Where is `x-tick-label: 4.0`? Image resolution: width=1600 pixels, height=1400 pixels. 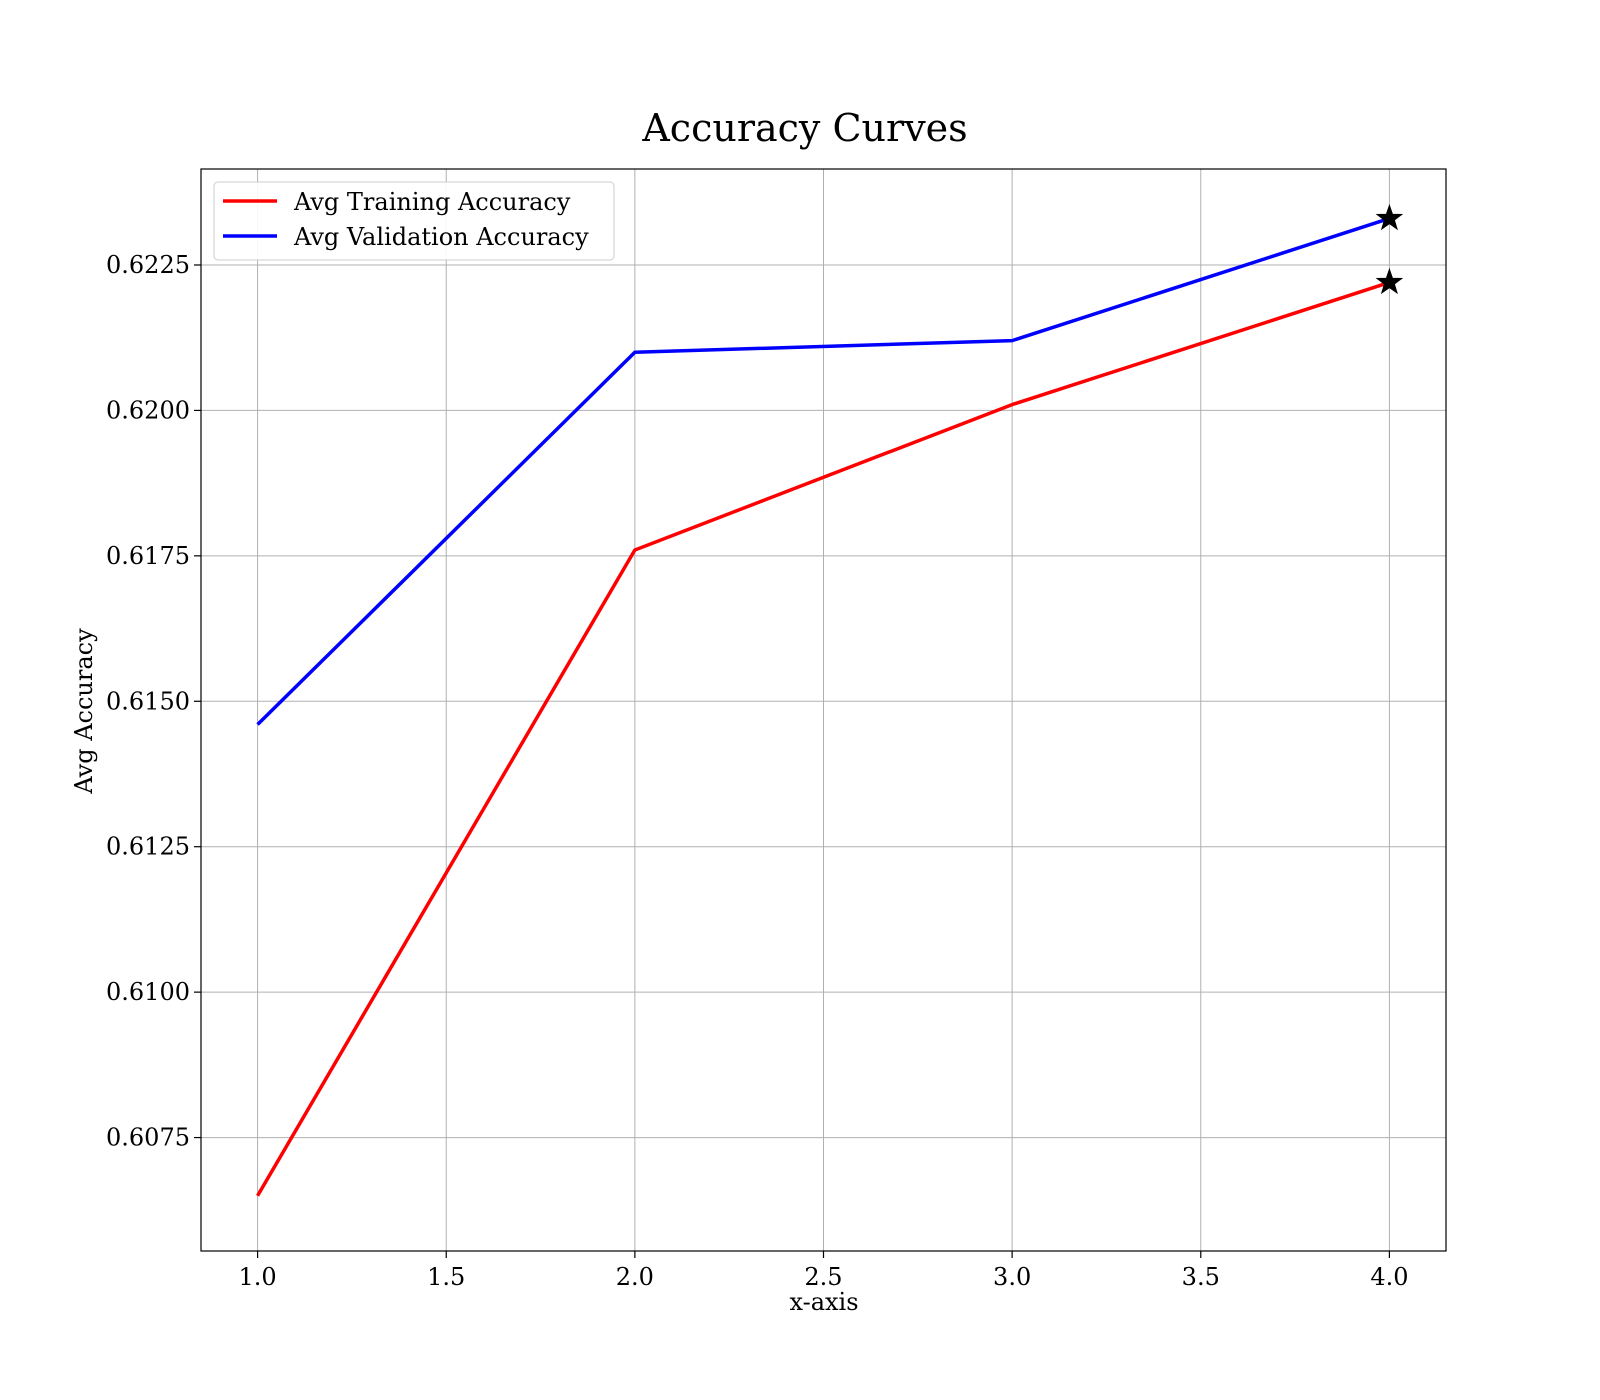 x-tick-label: 4.0 is located at coordinates (1389, 1277).